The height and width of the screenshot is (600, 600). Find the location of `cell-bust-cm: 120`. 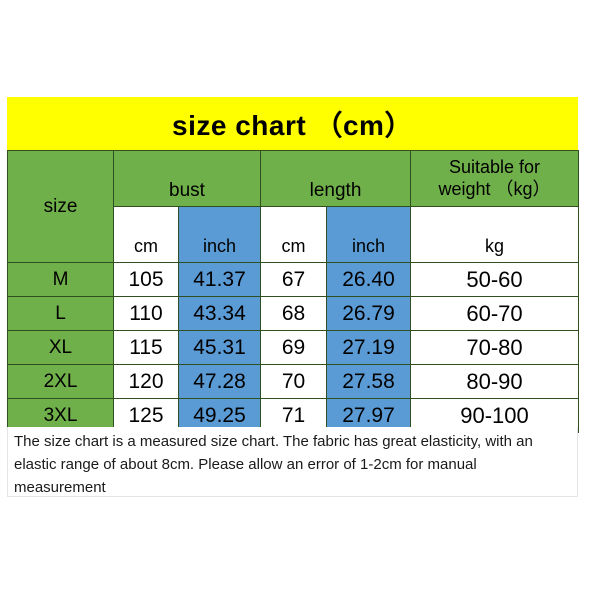

cell-bust-cm: 120 is located at coordinates (146, 381).